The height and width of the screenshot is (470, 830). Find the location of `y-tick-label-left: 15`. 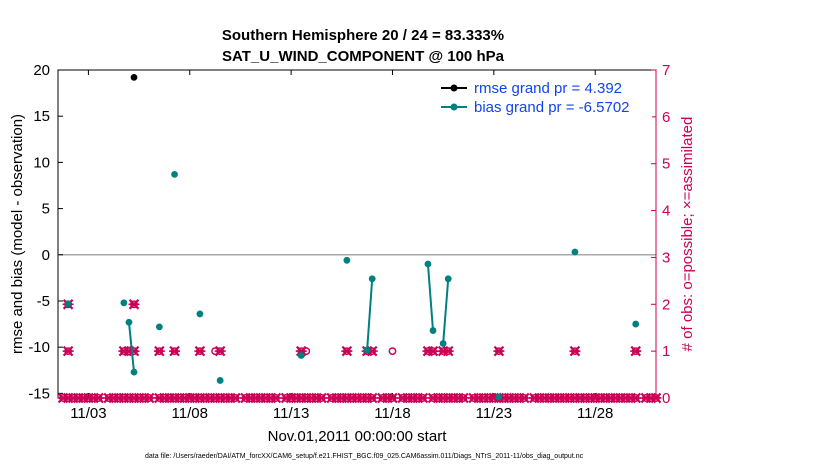

y-tick-label-left: 15 is located at coordinates (41, 116).